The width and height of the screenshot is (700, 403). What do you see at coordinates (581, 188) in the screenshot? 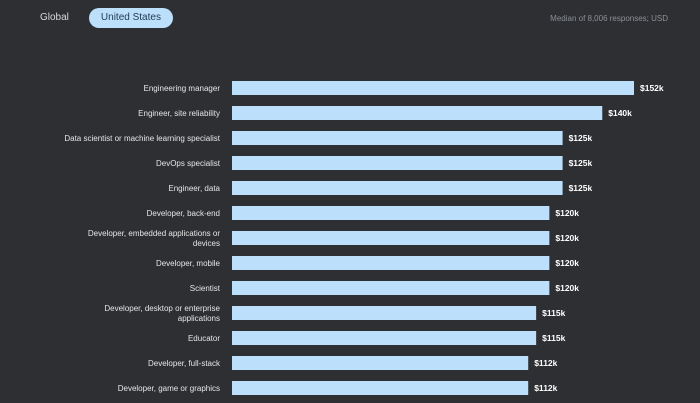
I see `value-label-4: $125k` at bounding box center [581, 188].